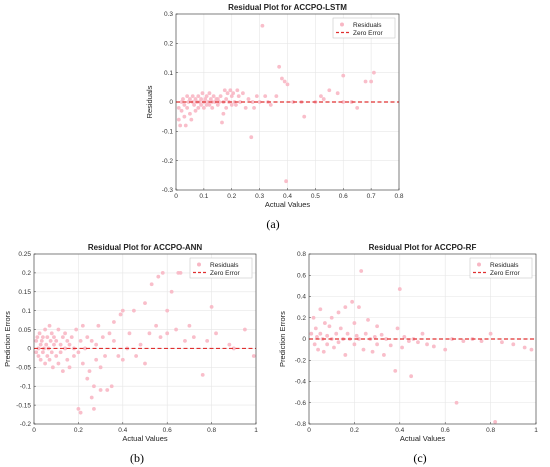  What do you see at coordinates (24, 254) in the screenshot?
I see `y-tick-label: 0.25` at bounding box center [24, 254].